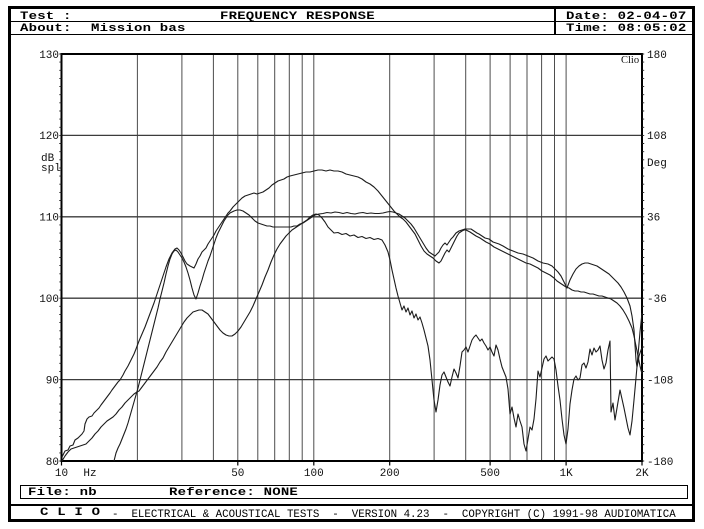 This screenshot has width=704, height=529. I want to click on svg-text: 2K, so click(642, 474).